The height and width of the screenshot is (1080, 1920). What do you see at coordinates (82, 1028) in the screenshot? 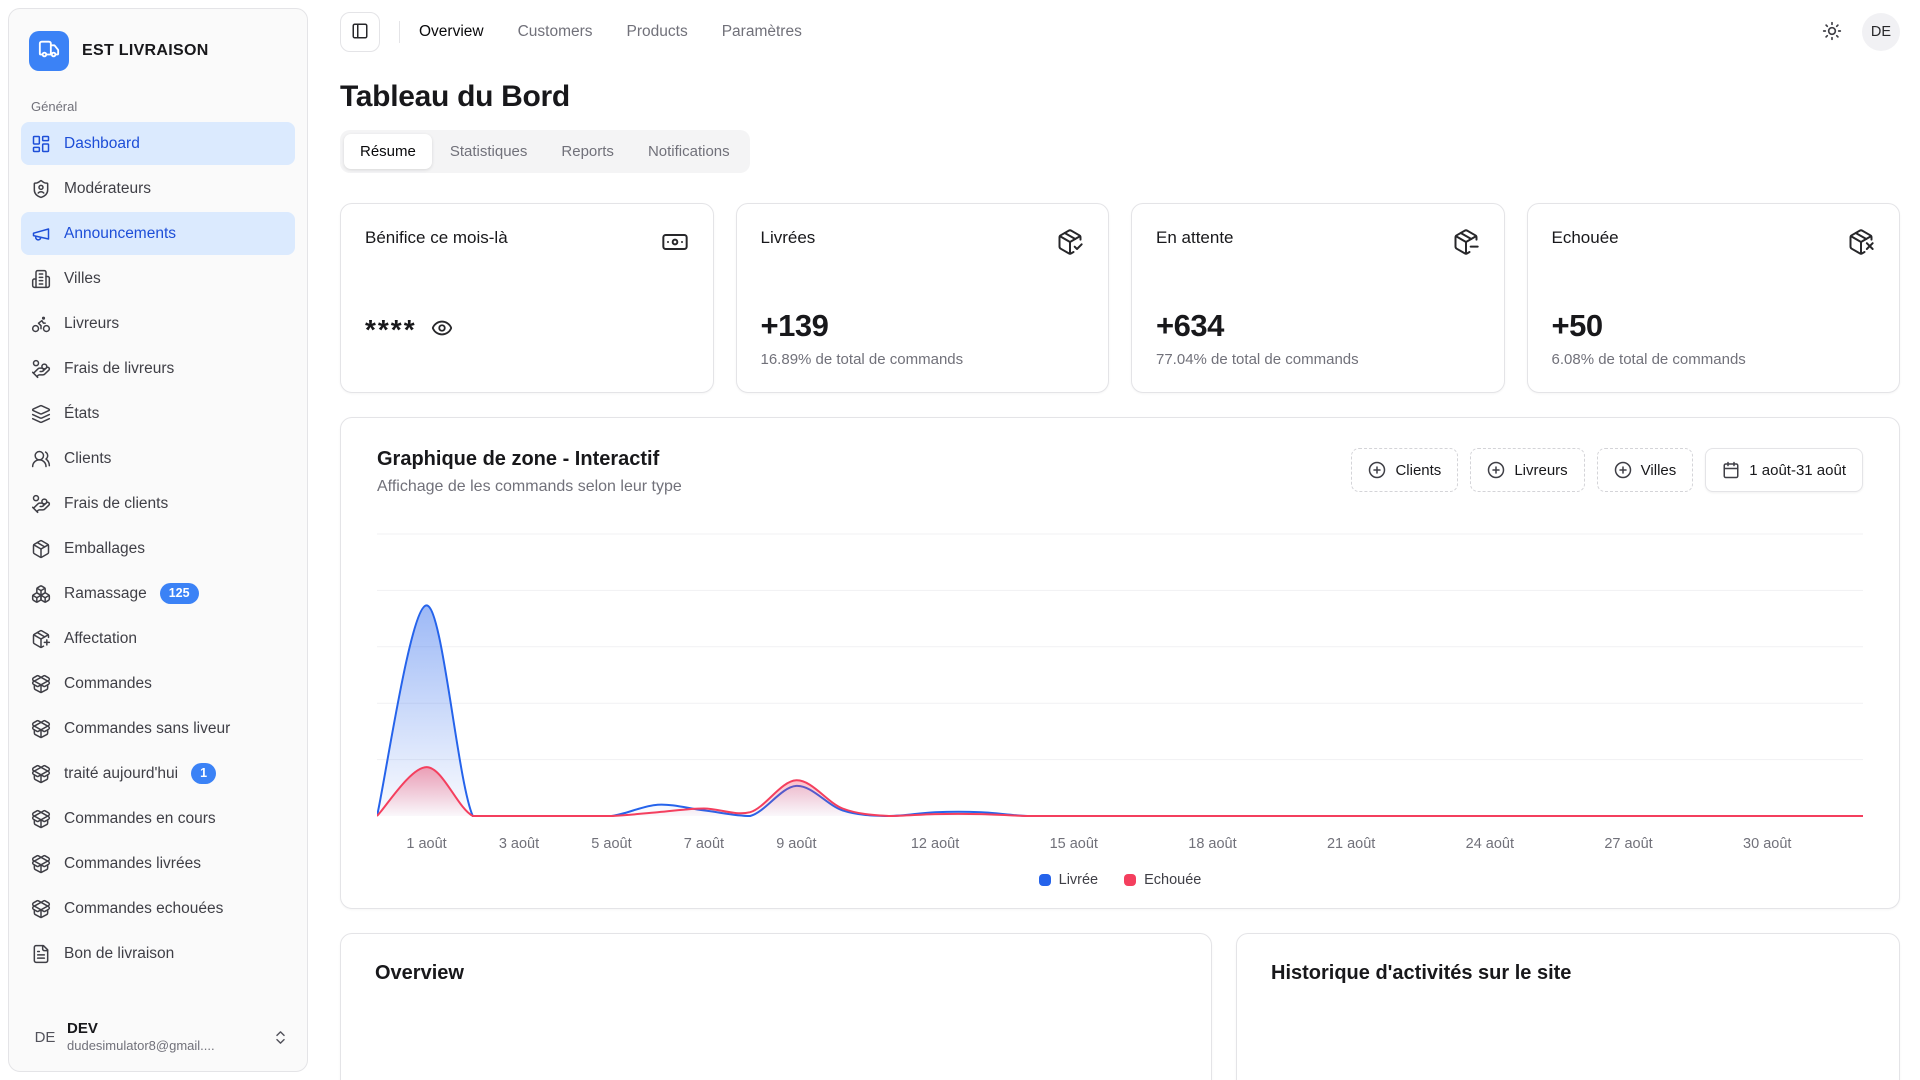
I see `user-name: DEV` at bounding box center [82, 1028].